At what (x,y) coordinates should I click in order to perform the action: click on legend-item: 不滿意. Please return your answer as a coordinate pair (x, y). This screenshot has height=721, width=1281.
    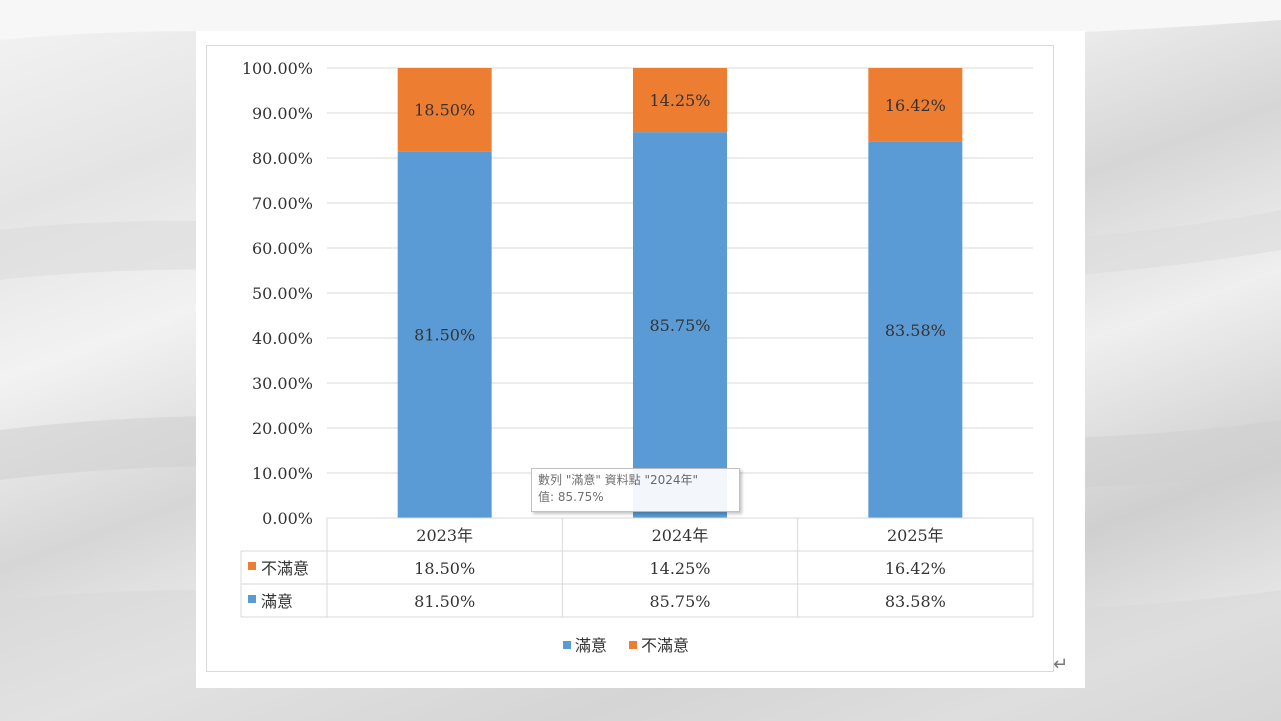
    Looking at the image, I should click on (659, 645).